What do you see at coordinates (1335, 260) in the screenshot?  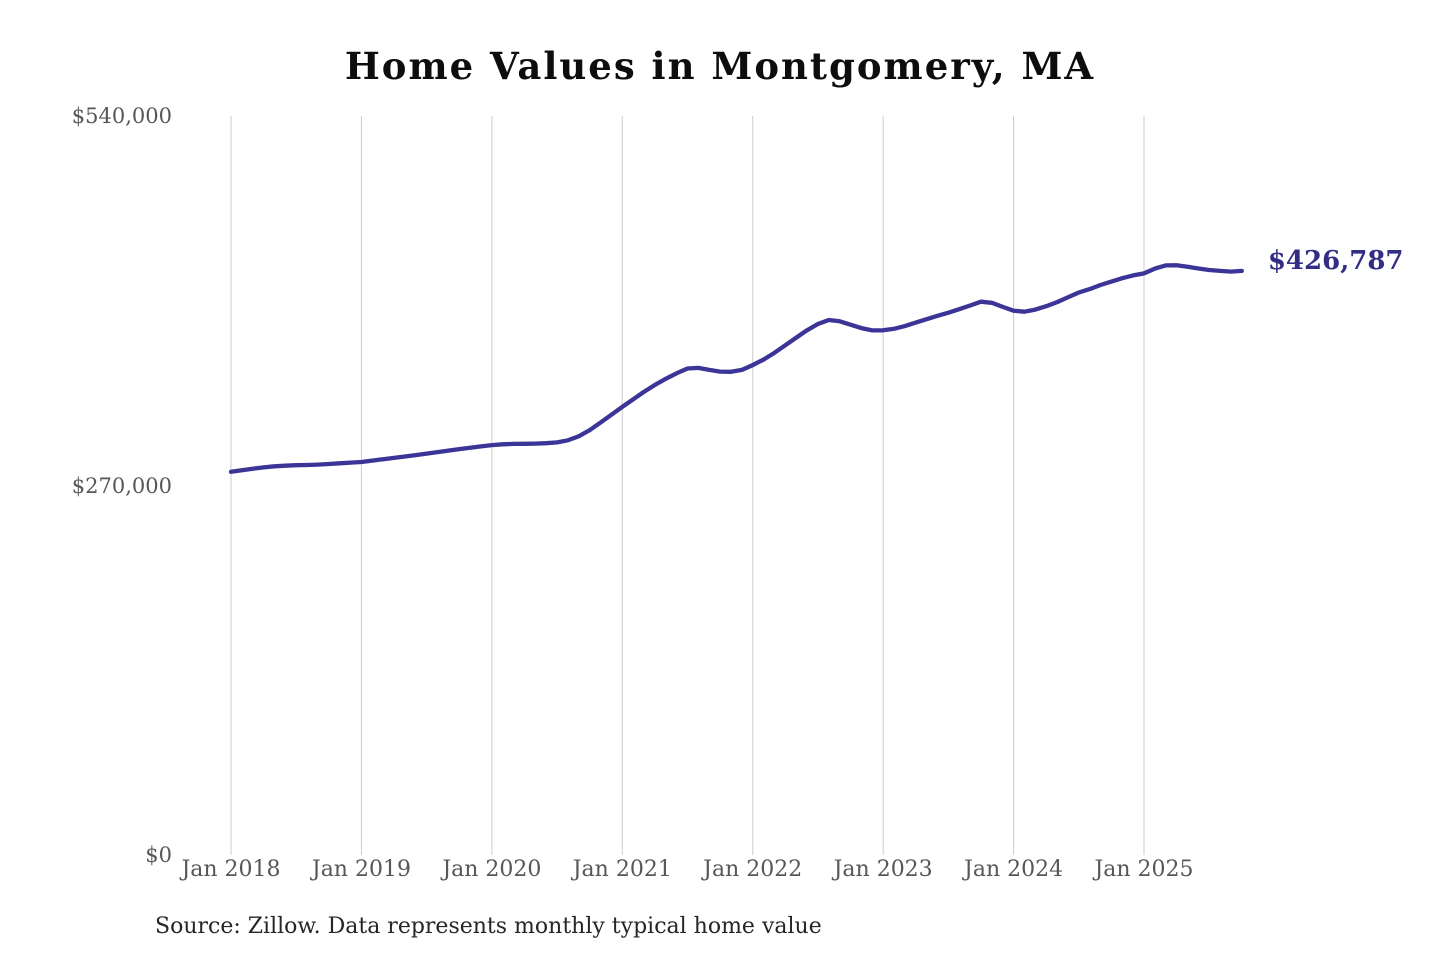 I see `latest-value-label: $426,787` at bounding box center [1335, 260].